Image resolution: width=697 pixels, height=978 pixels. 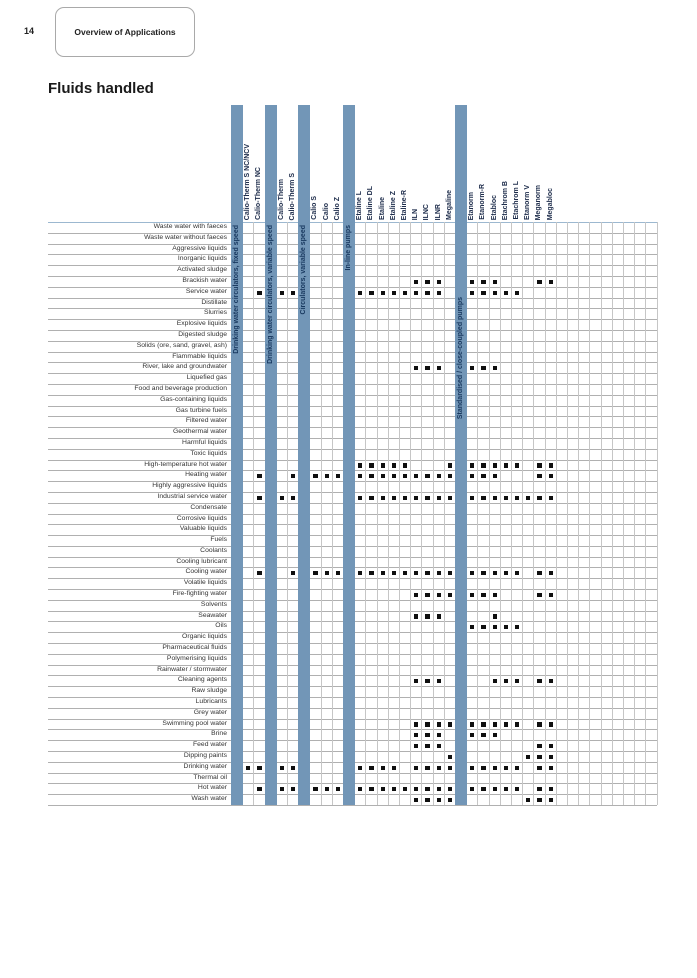 What do you see at coordinates (210, 777) in the screenshot?
I see `row-label: Thermal oil` at bounding box center [210, 777].